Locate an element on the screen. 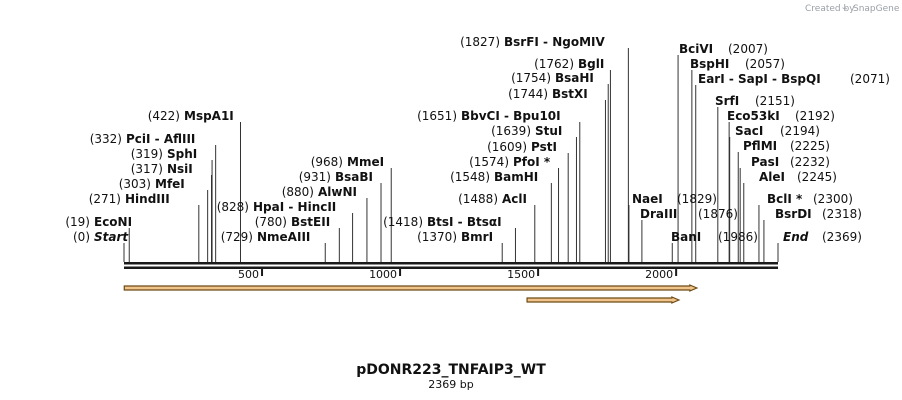 This screenshot has height=400, width=902. site-coordinate: (1370) is located at coordinates (437, 237).